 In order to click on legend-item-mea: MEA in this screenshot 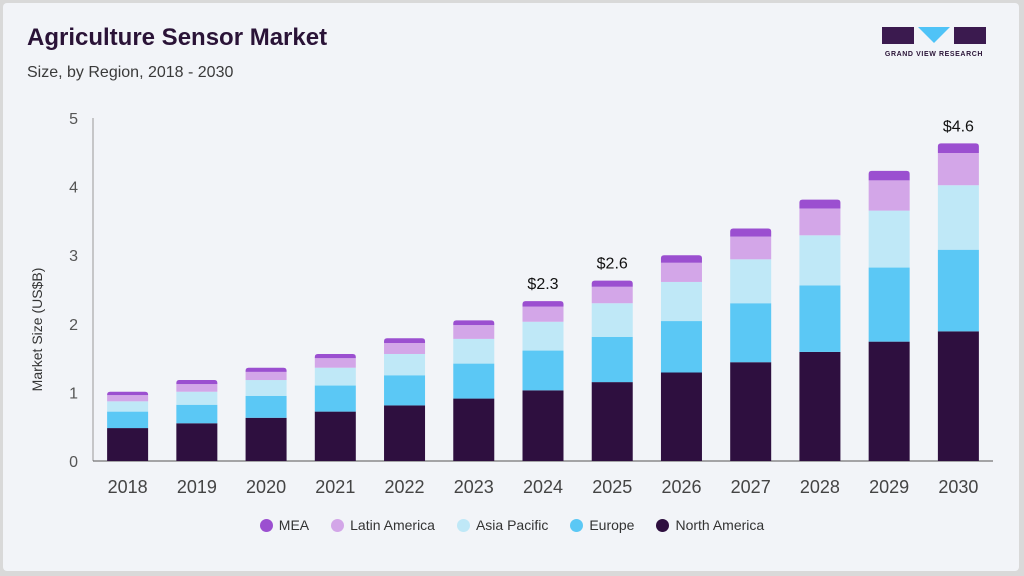, I will do `click(284, 525)`.